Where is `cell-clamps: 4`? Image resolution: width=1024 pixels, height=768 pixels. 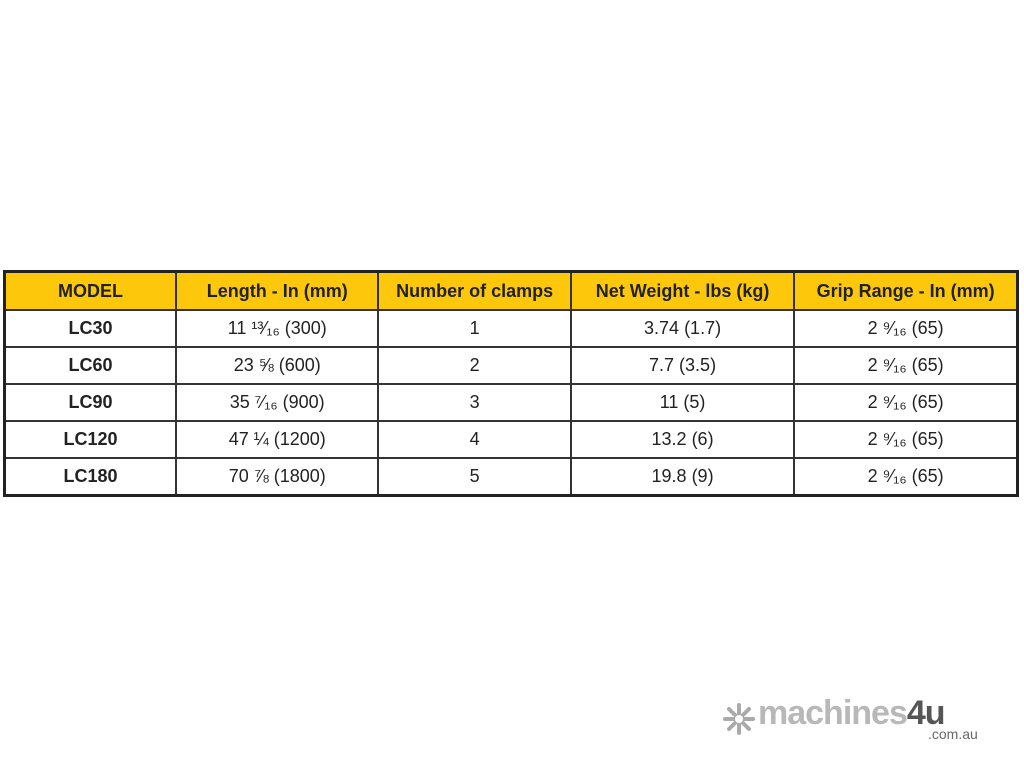 cell-clamps: 4 is located at coordinates (474, 439).